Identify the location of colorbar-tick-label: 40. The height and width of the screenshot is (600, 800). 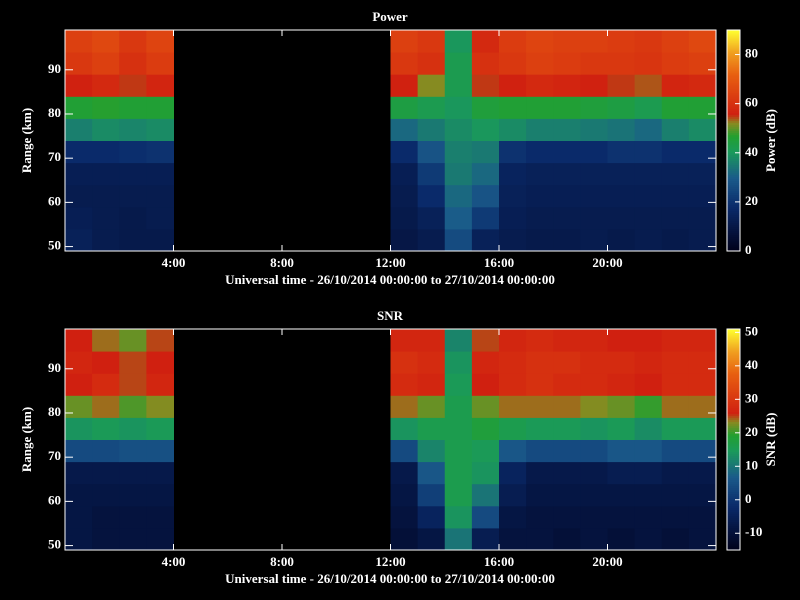
(751, 364).